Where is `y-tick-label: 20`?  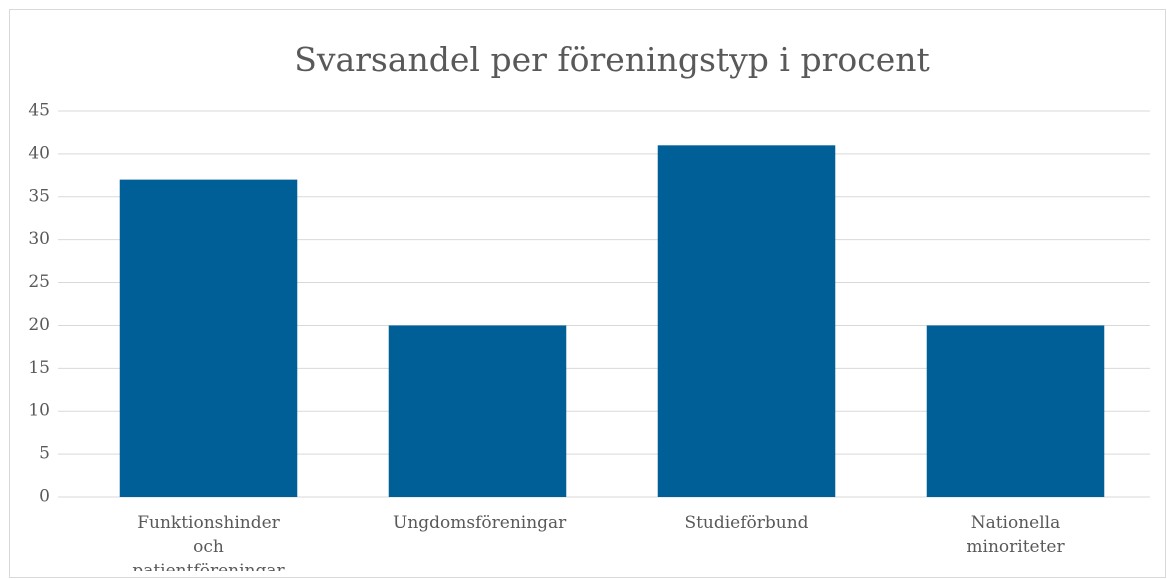 y-tick-label: 20 is located at coordinates (39, 325).